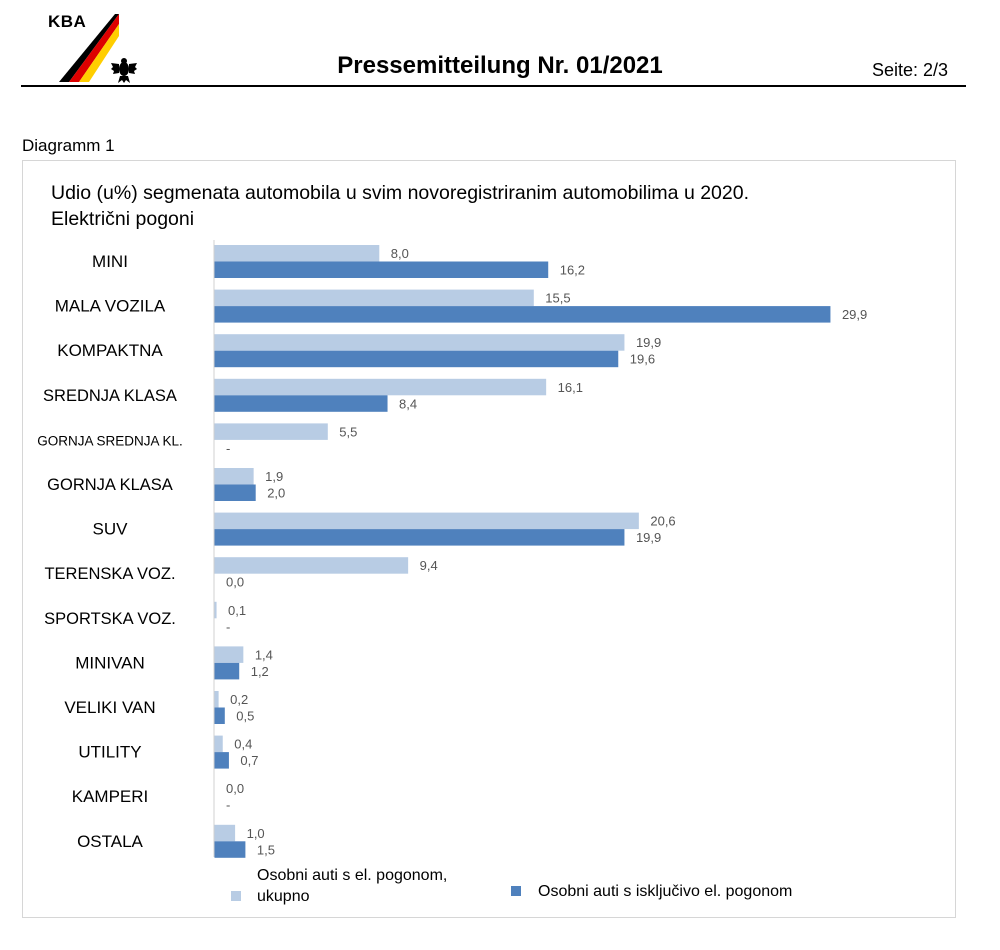 Image resolution: width=1000 pixels, height=950 pixels. Describe the element at coordinates (109, 574) in the screenshot. I see `category-label: TERENSKA VOZ.` at that location.